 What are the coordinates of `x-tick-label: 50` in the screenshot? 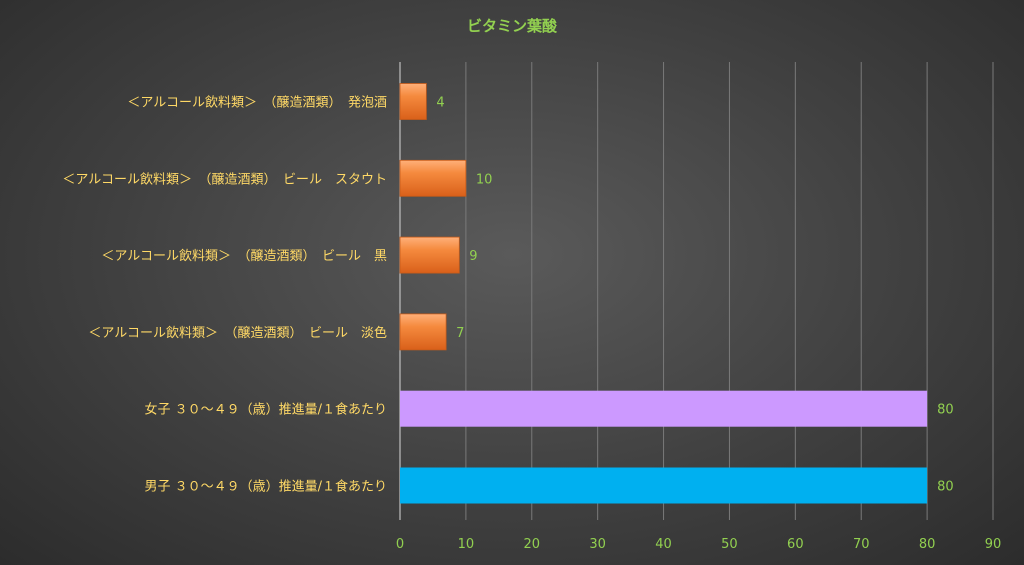 It's located at (729, 544).